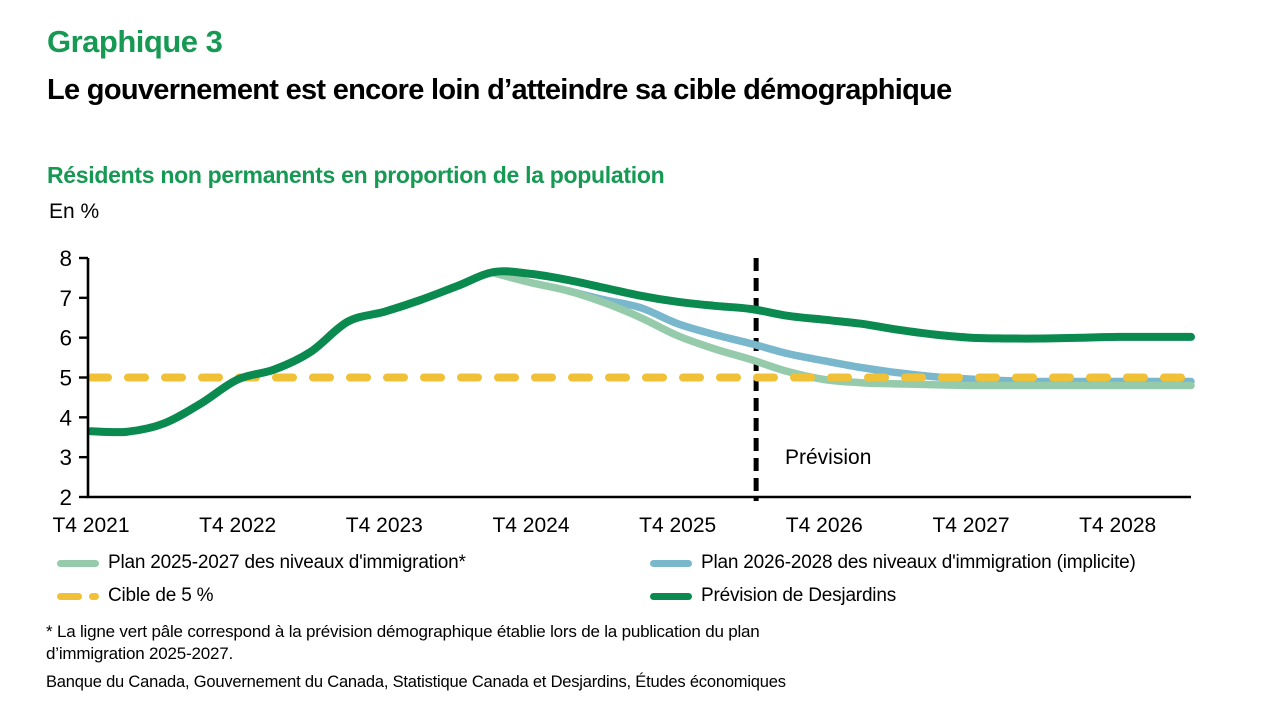  Describe the element at coordinates (140, 653) in the screenshot. I see `footnote-line2: d’immigration 2025-2027.` at that location.